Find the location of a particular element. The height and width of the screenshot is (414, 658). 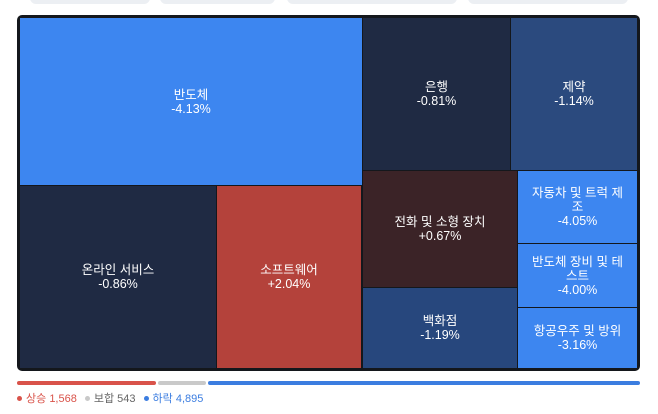

tile-name: 제약 is located at coordinates (574, 87).